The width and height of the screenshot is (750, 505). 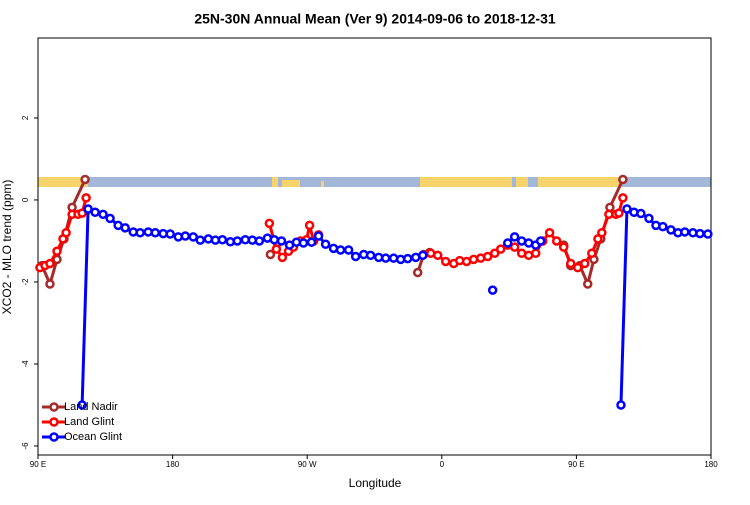 What do you see at coordinates (442, 464) in the screenshot?
I see `x-tick-label: 0` at bounding box center [442, 464].